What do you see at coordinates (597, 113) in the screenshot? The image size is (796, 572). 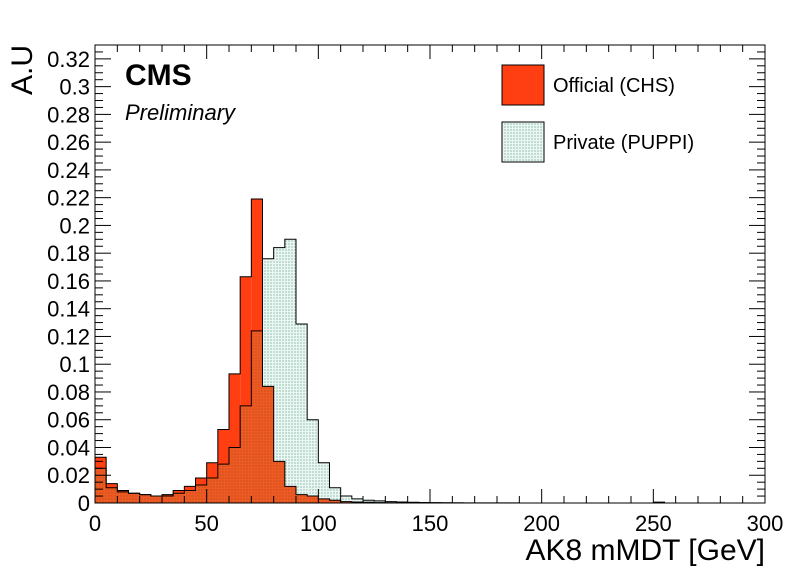 I see `legend: Official (CHS) Private (PUPPI)` at bounding box center [597, 113].